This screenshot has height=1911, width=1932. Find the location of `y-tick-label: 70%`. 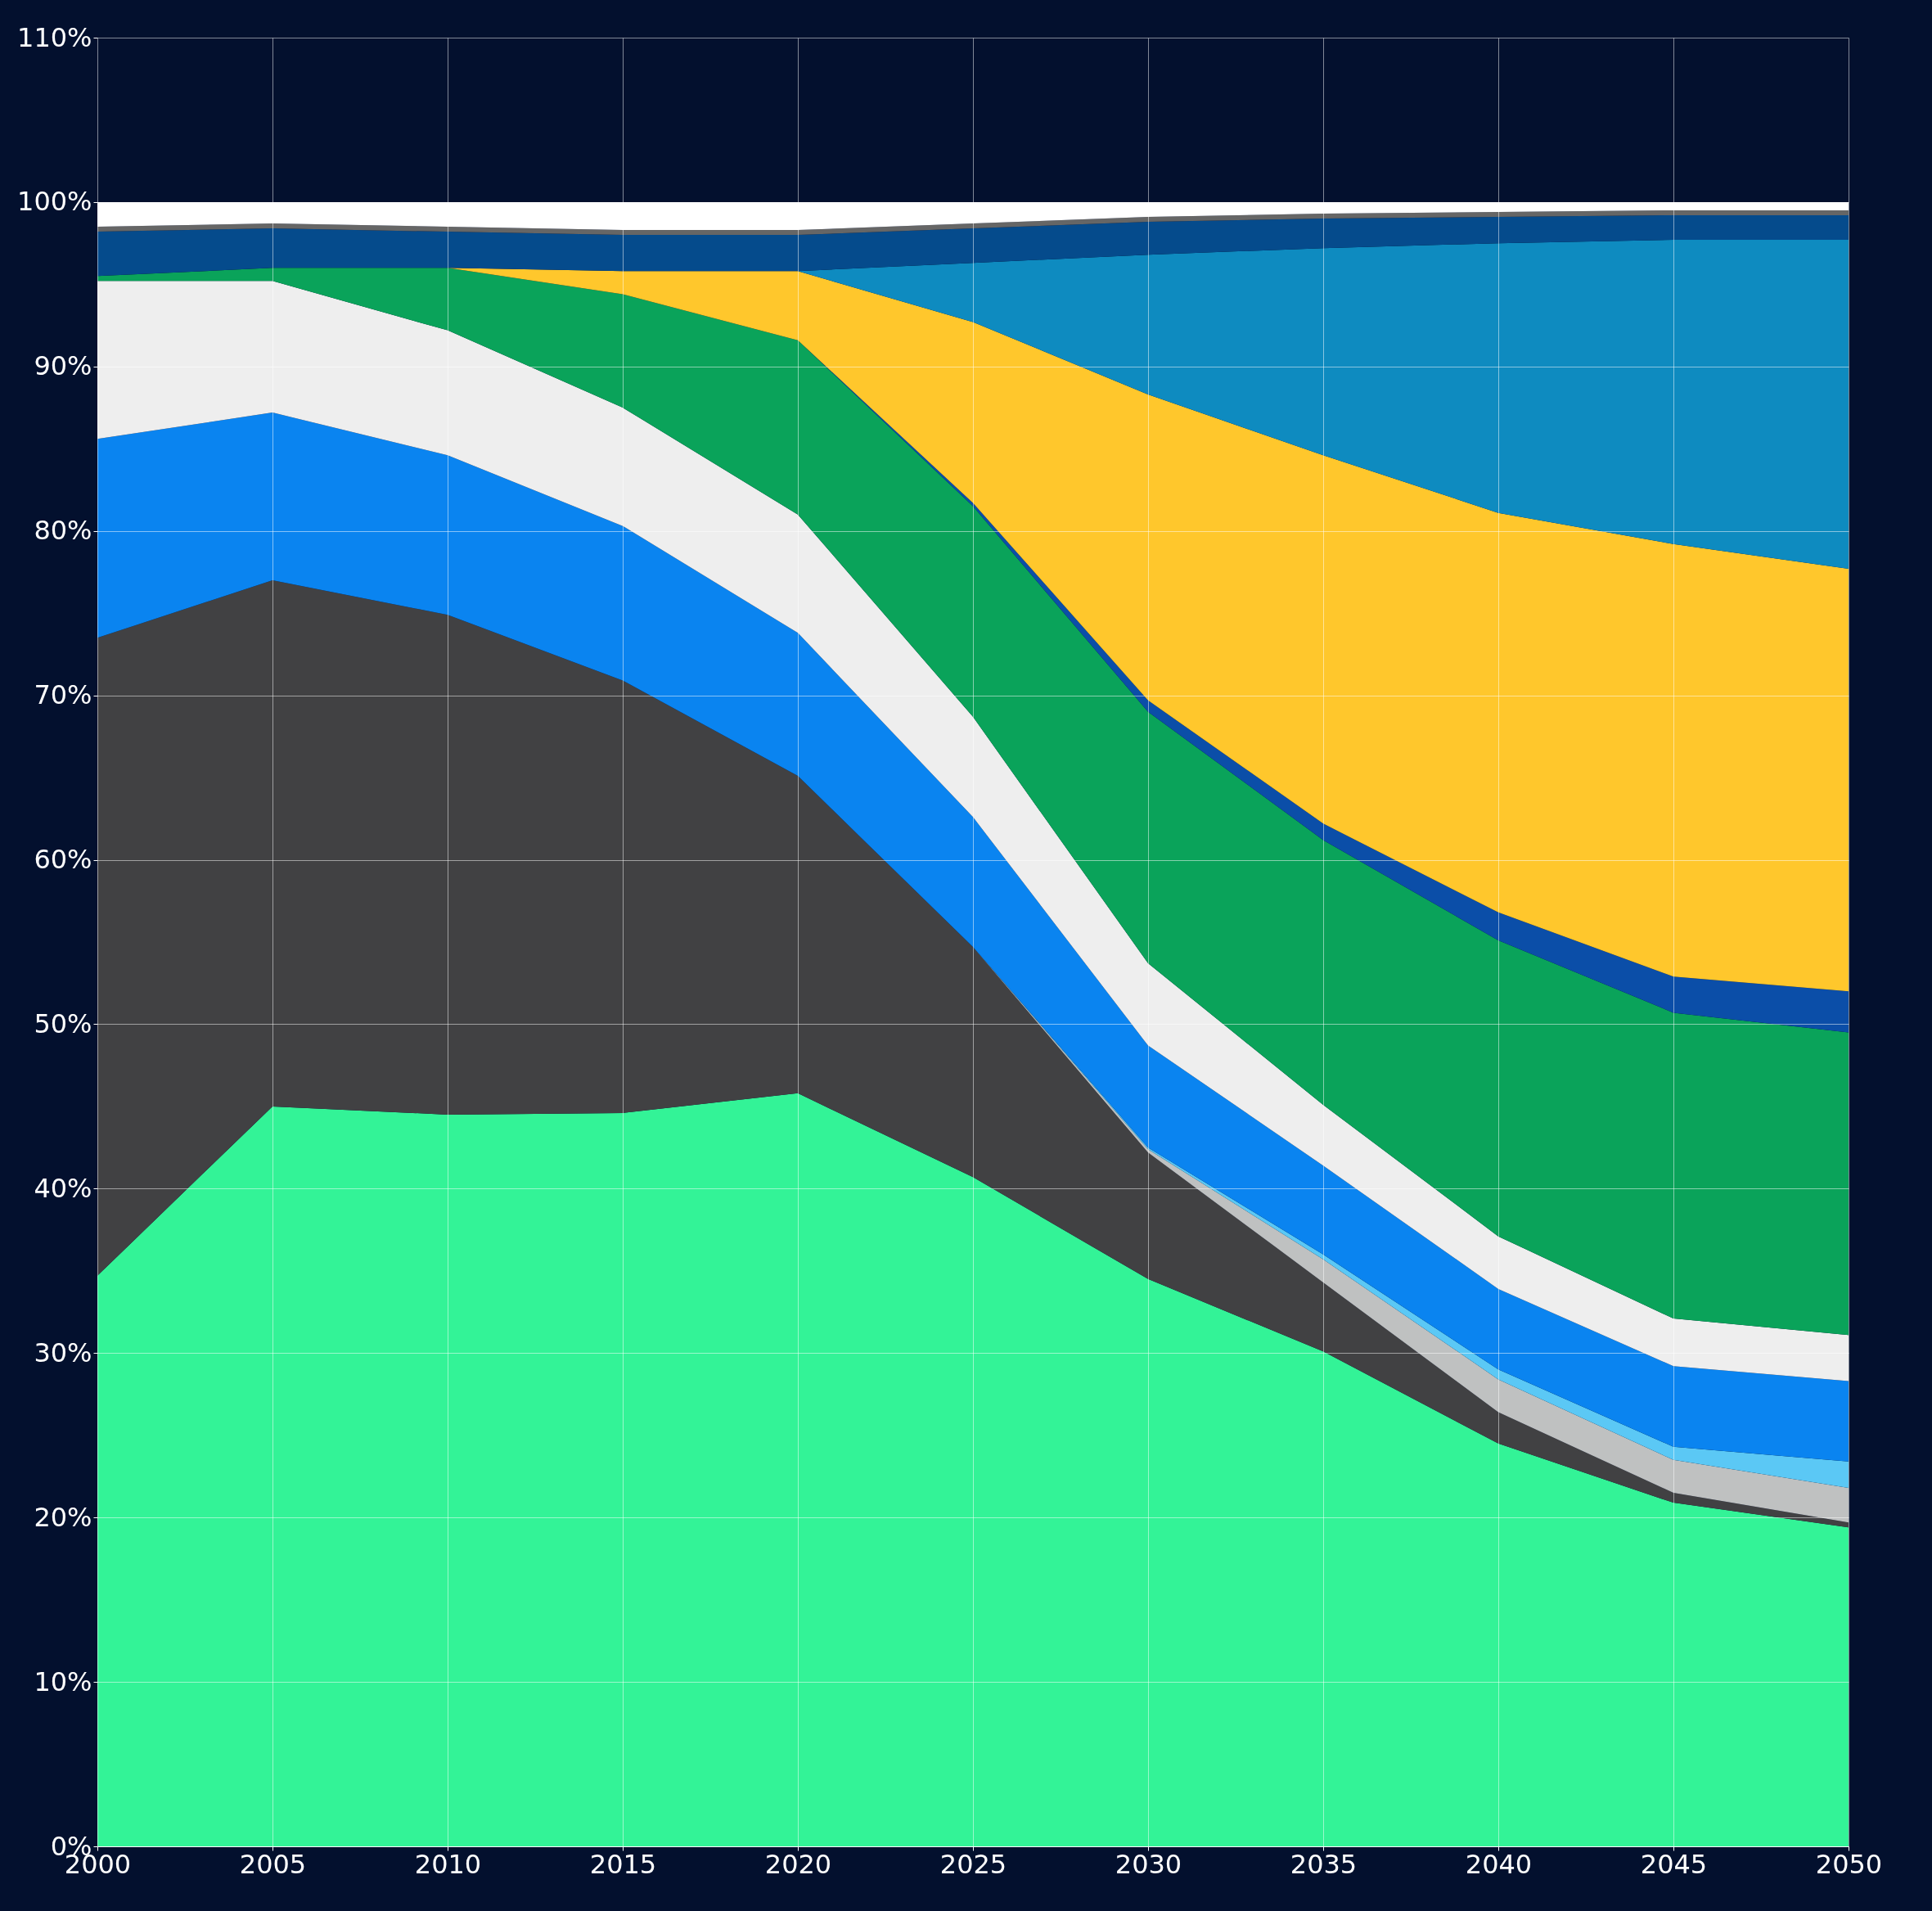

y-tick-label: 70% is located at coordinates (63, 695).